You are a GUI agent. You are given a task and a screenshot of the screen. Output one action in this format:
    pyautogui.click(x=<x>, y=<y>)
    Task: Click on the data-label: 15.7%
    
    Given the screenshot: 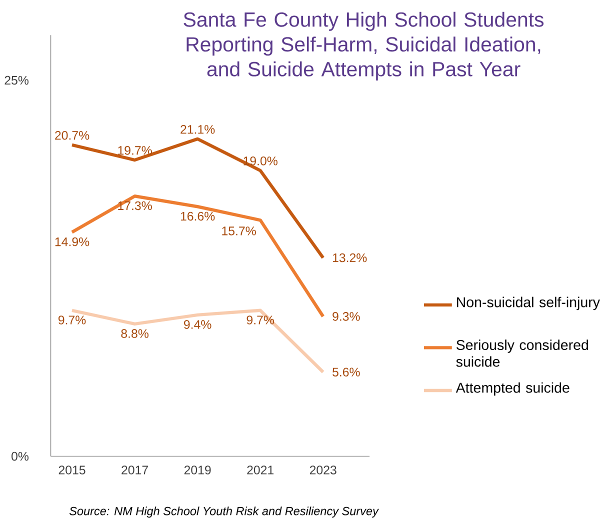 What is the action you would take?
    pyautogui.click(x=239, y=231)
    